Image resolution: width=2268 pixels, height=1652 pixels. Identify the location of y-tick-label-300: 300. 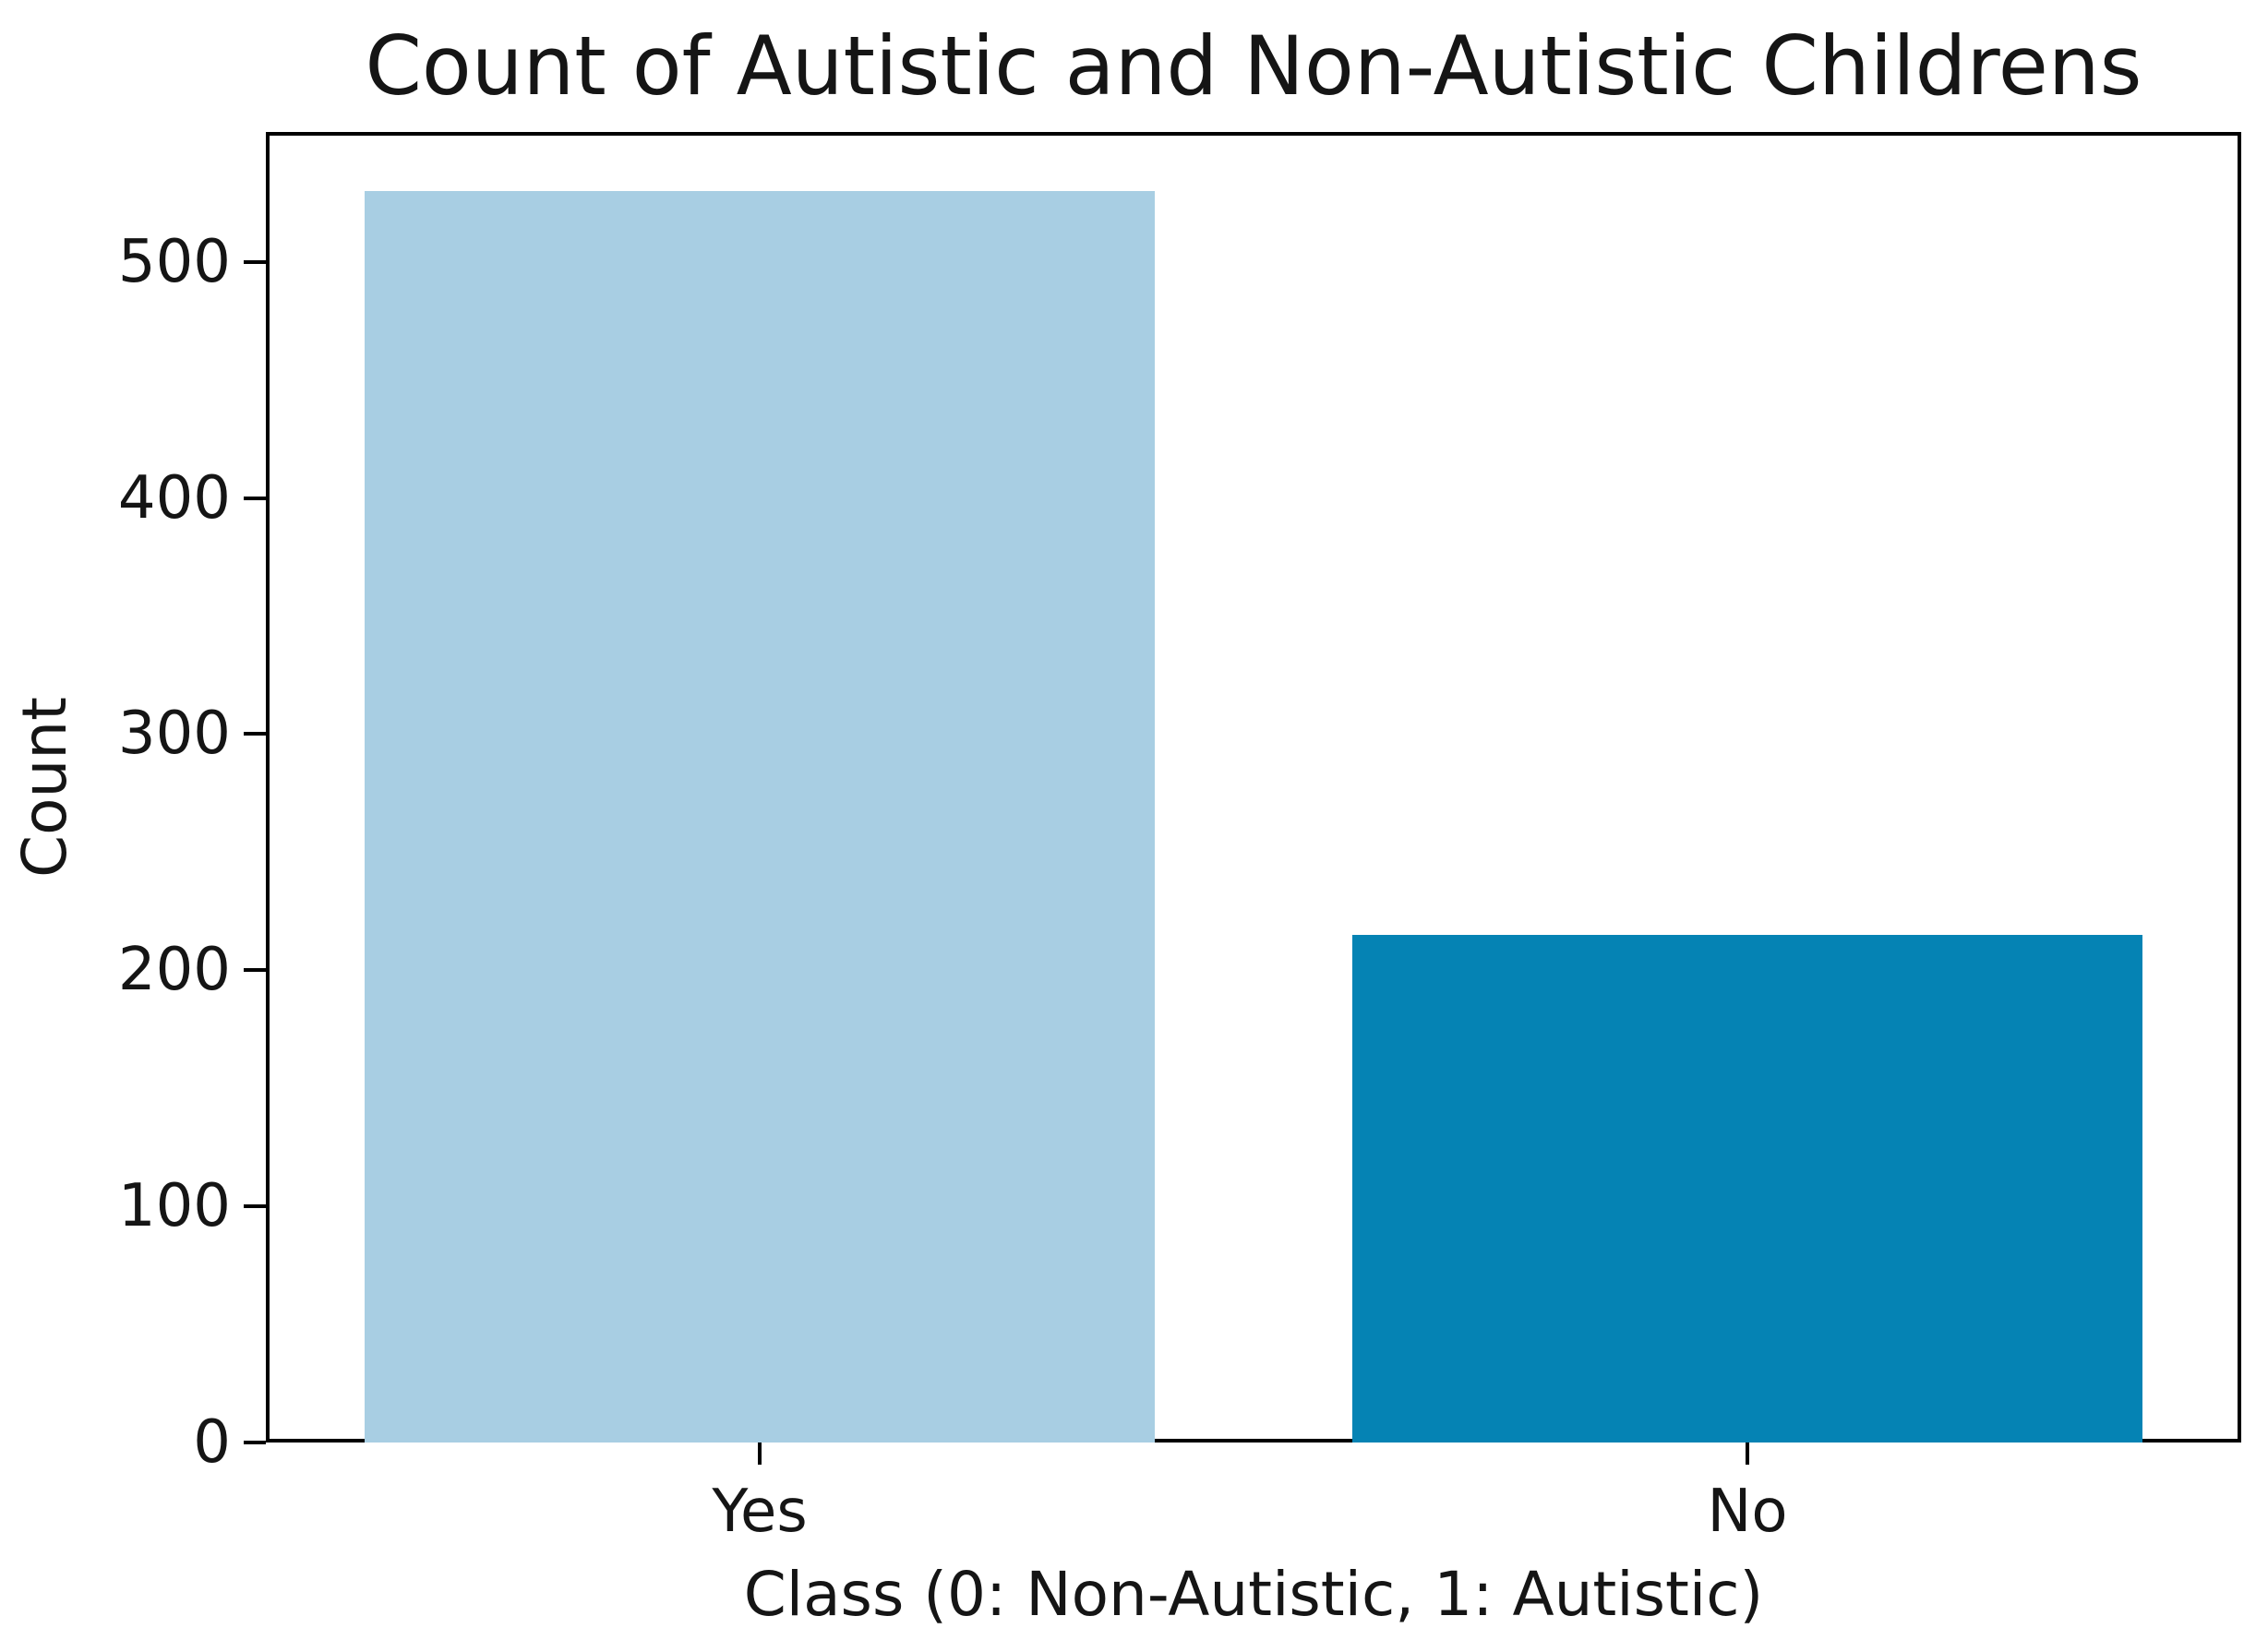
(174, 735).